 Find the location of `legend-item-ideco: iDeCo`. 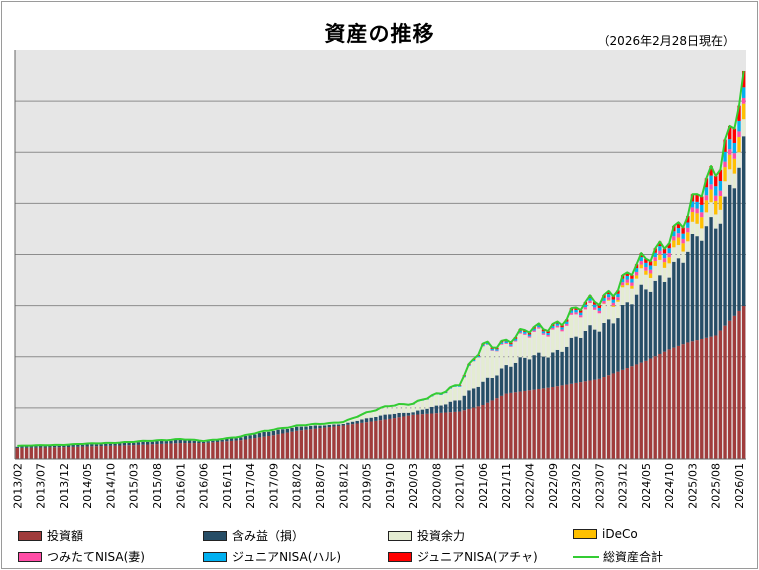

legend-item-ideco: iDeCo is located at coordinates (605, 534).